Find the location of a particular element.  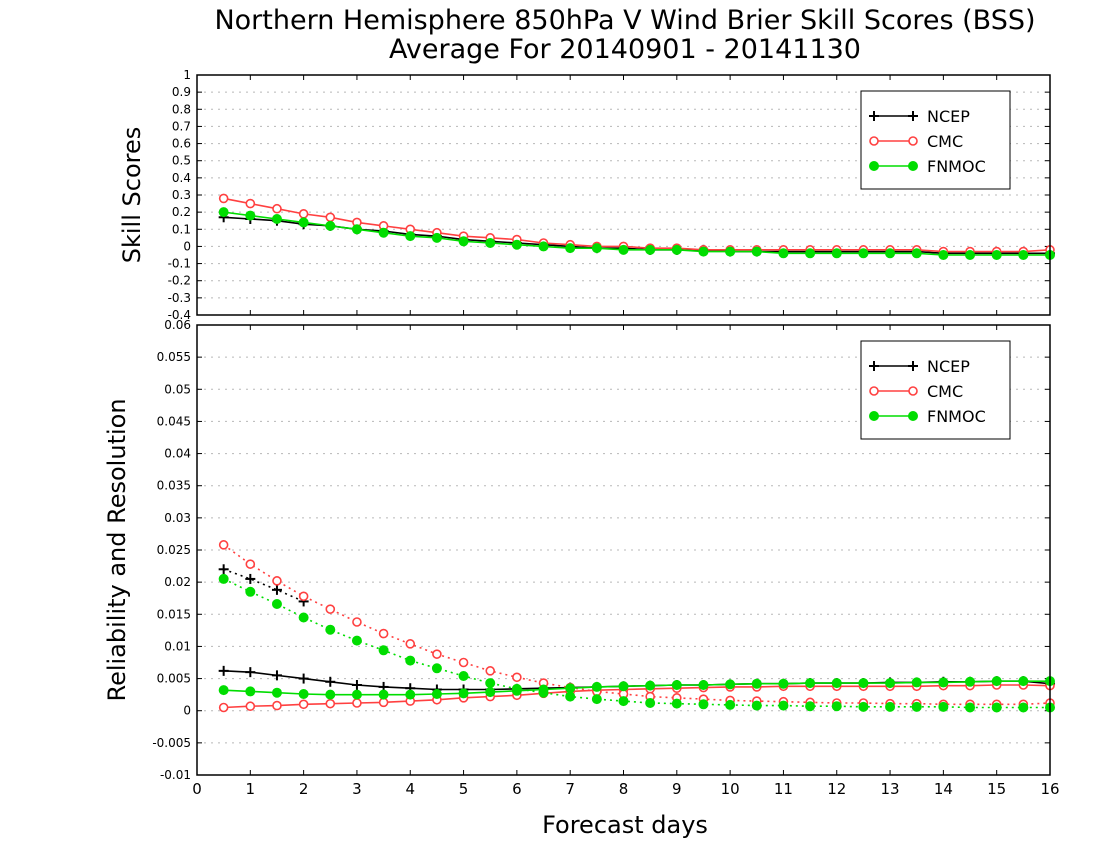

bottom-legend: NCEP CMC FNMOC is located at coordinates (935, 390).